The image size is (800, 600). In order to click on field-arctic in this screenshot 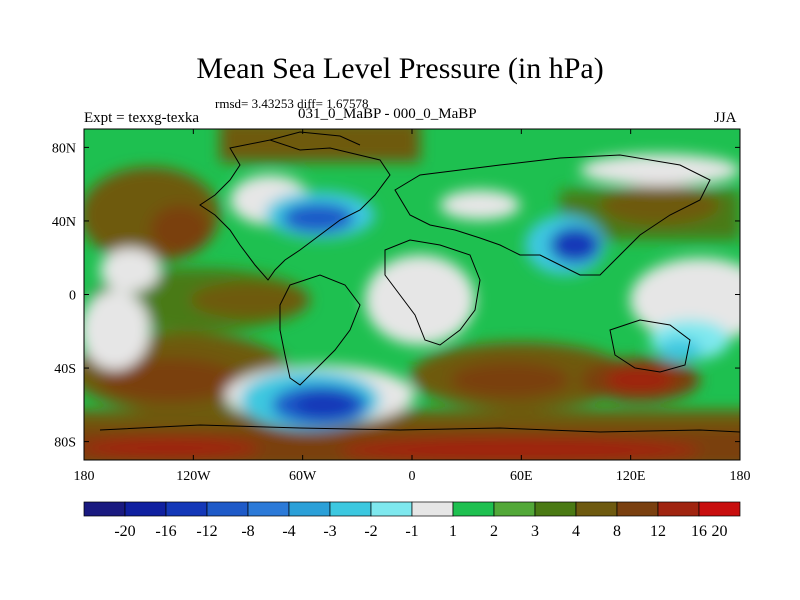, I will do `click(320, 145)`.